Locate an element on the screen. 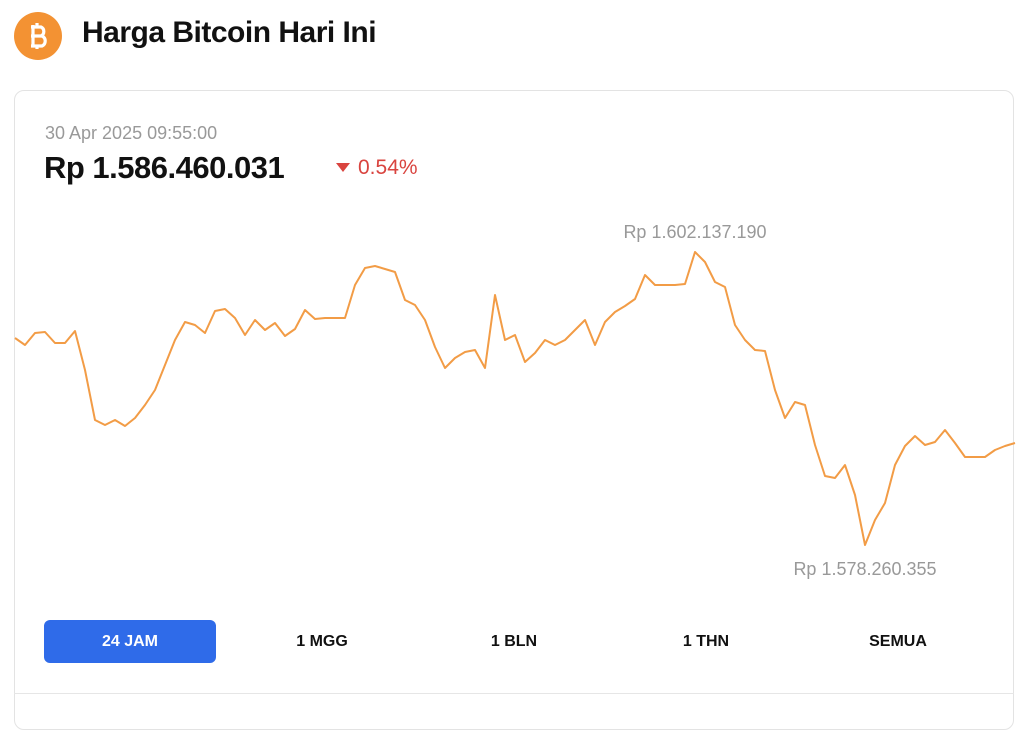  range-button: 24 JAM is located at coordinates (130, 641).